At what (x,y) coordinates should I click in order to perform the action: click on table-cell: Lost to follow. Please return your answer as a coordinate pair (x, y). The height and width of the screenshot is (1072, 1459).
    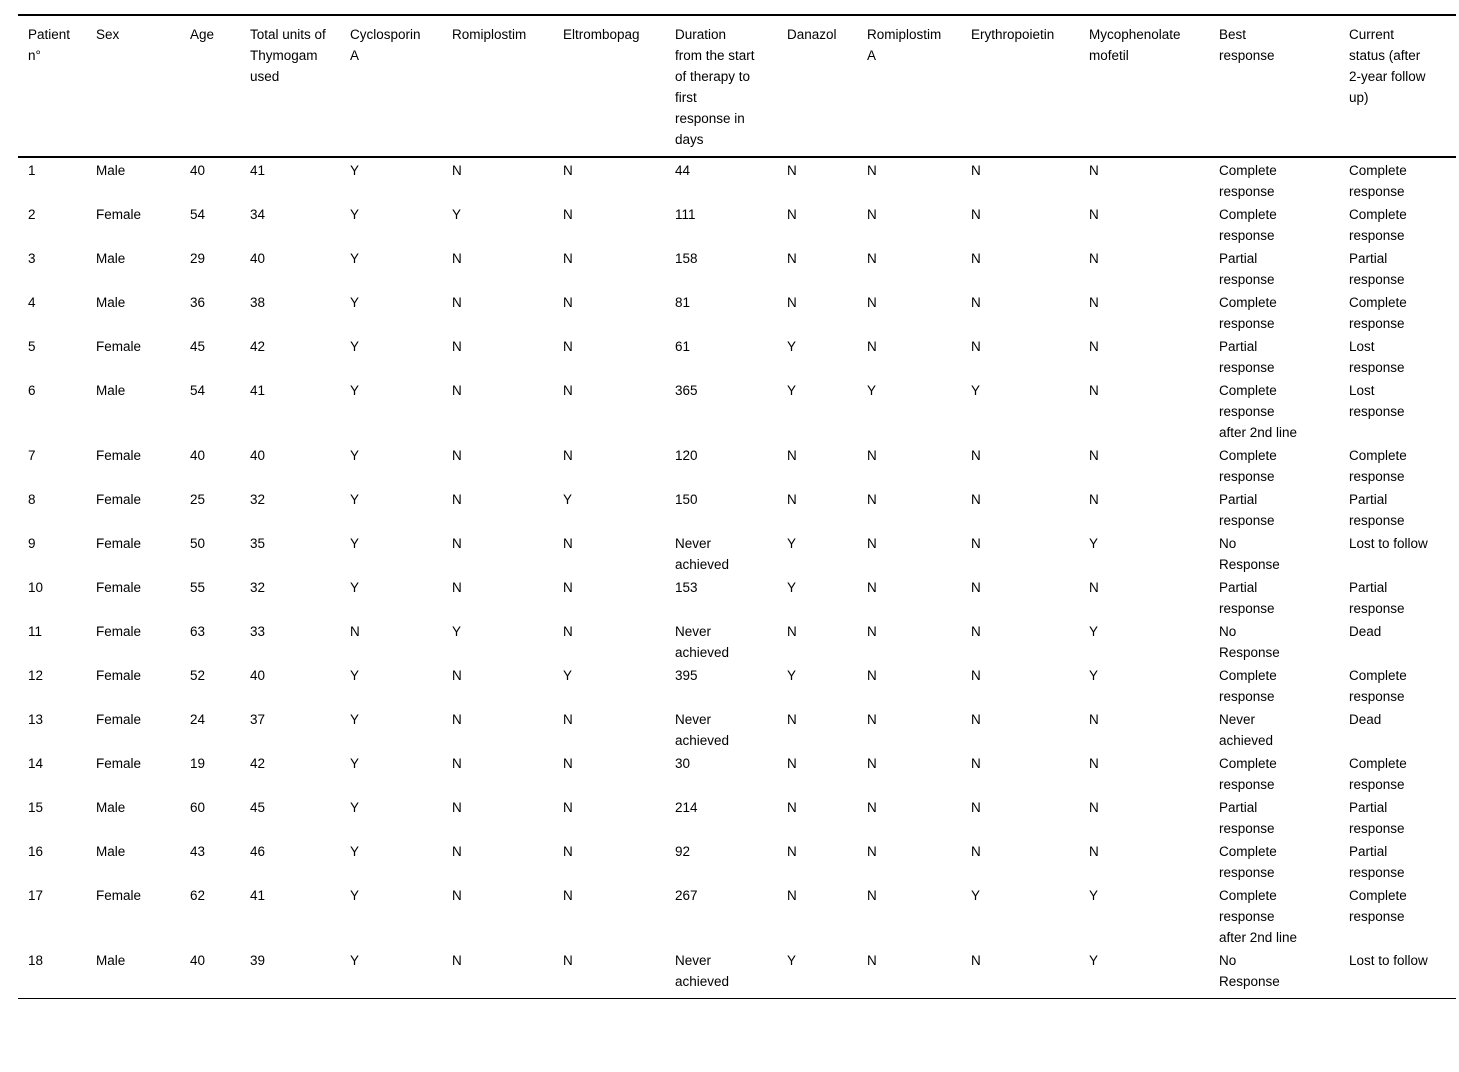
    Looking at the image, I should click on (1388, 543).